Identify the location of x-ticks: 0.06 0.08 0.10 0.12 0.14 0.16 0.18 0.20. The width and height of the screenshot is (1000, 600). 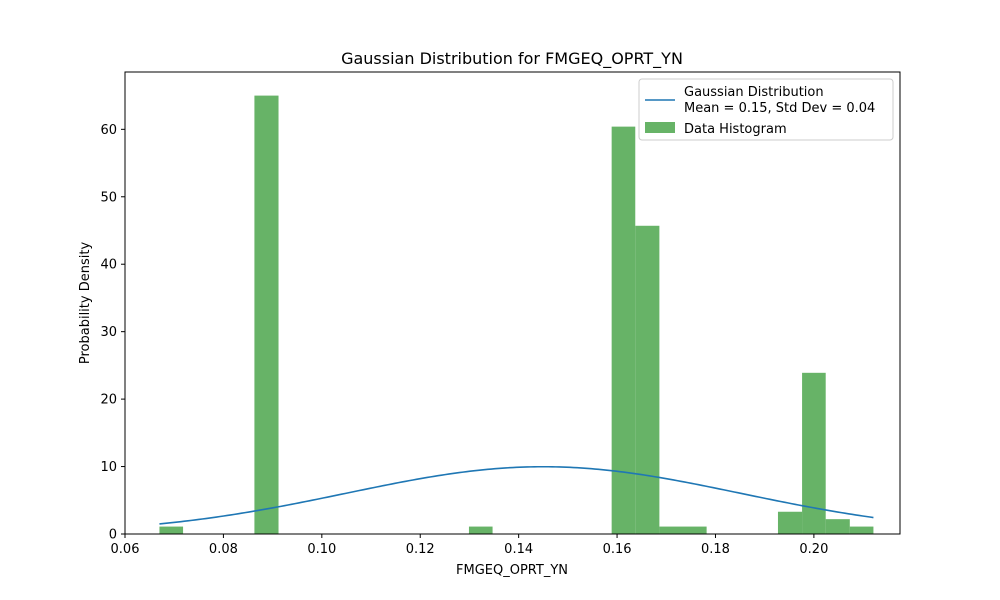
(469, 545).